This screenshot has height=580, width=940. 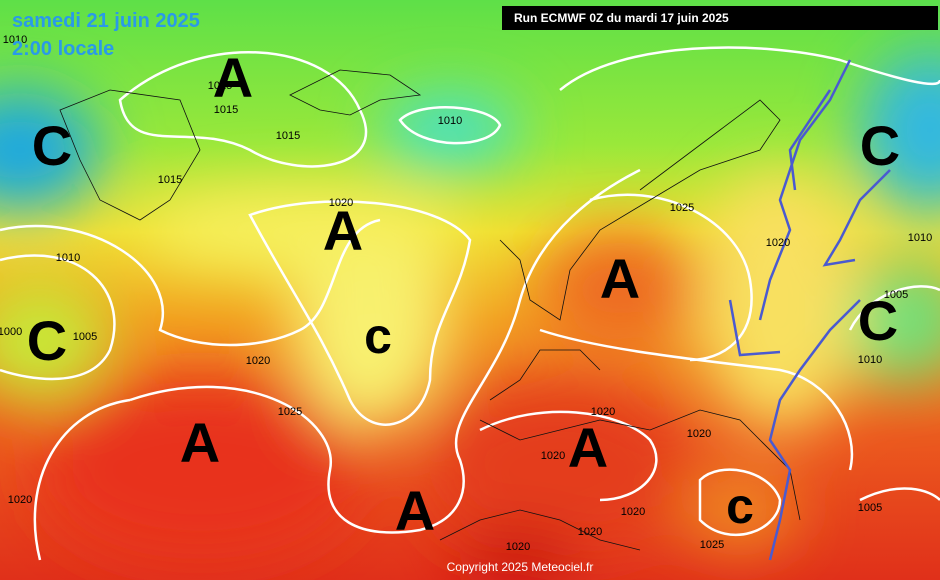 I want to click on run-banner, so click(x=720, y=18).